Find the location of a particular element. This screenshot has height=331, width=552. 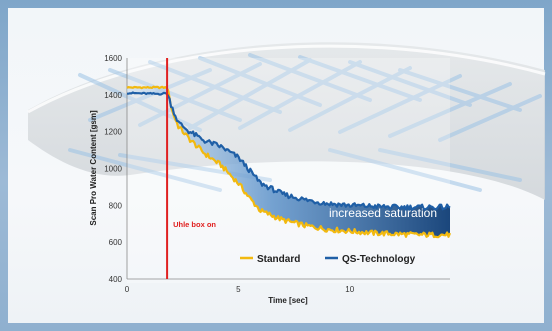

y-tick-label: 800 is located at coordinates (116, 205).